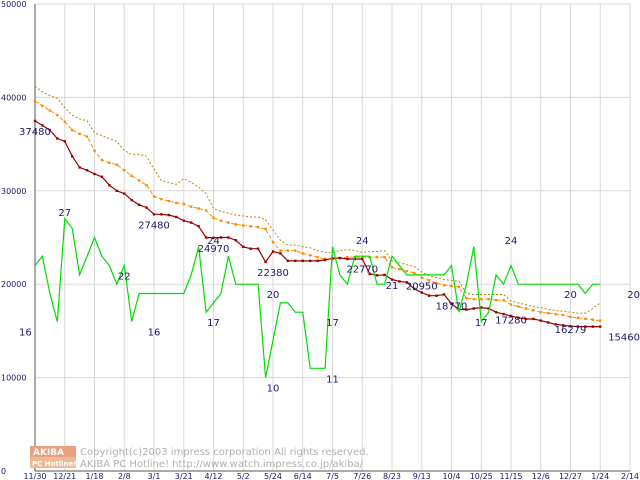 This screenshot has width=640, height=480. Describe the element at coordinates (154, 225) in the screenshot. I see `data-label-min: 27480` at that location.